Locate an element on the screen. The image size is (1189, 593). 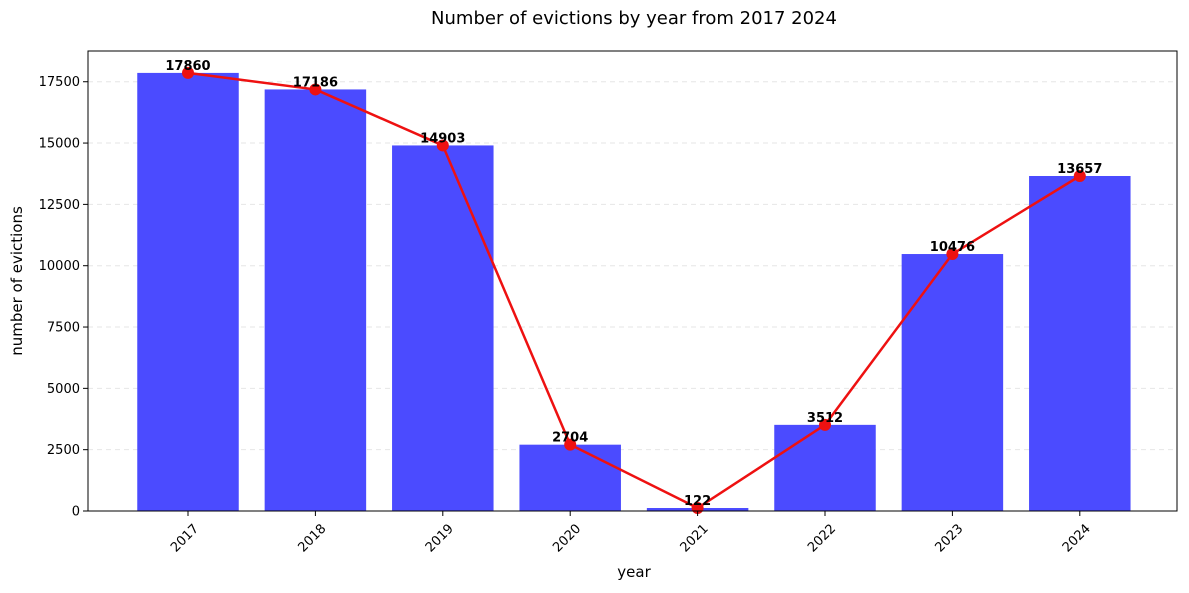
y-tick-label: 10000 is located at coordinates (59, 266).